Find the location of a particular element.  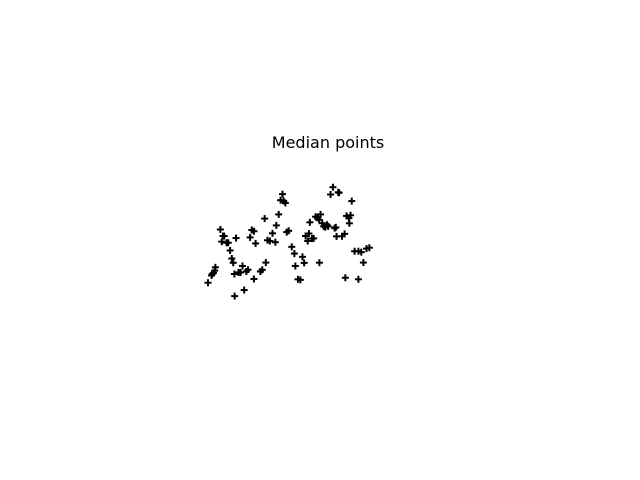

plot-area is located at coordinates (288, 241).